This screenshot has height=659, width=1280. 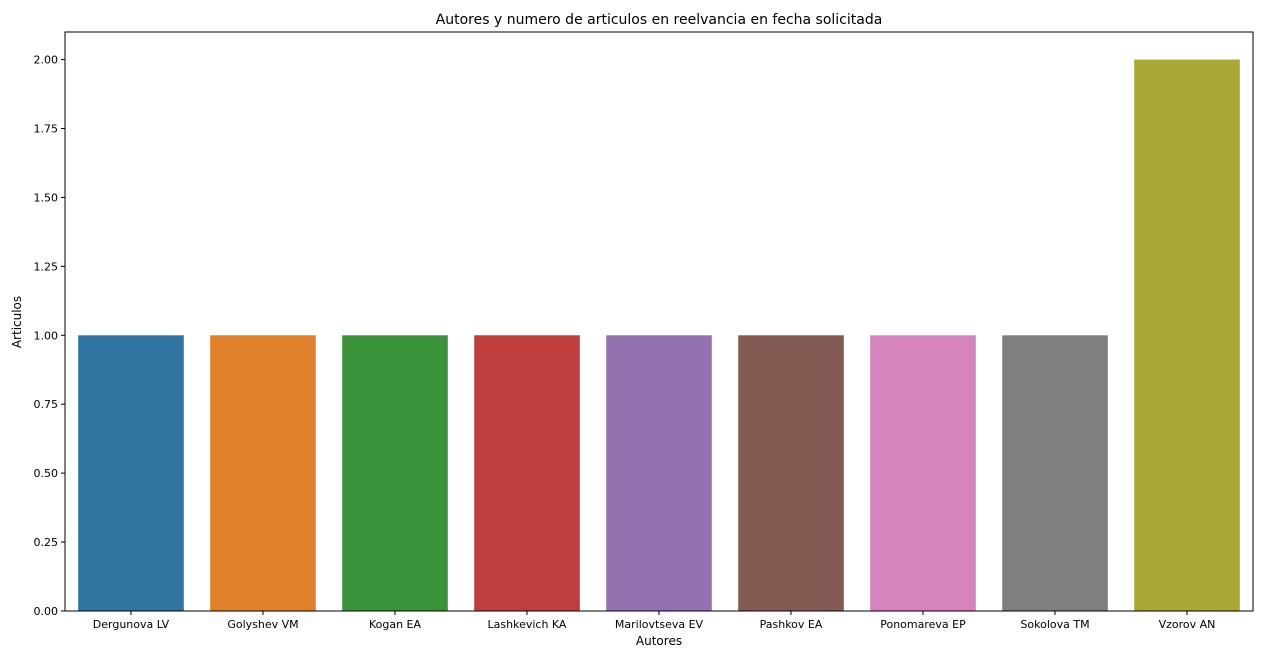 What do you see at coordinates (46, 197) in the screenshot?
I see `y-tick-label: 1.50` at bounding box center [46, 197].